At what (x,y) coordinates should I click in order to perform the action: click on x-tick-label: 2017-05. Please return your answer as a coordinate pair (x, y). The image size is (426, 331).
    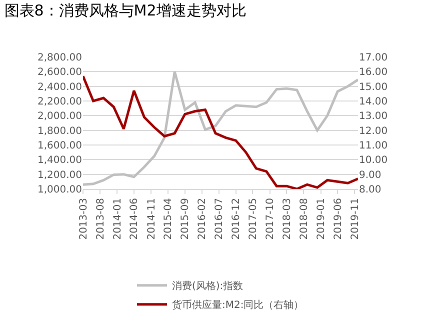
    Looking at the image, I should click on (253, 219).